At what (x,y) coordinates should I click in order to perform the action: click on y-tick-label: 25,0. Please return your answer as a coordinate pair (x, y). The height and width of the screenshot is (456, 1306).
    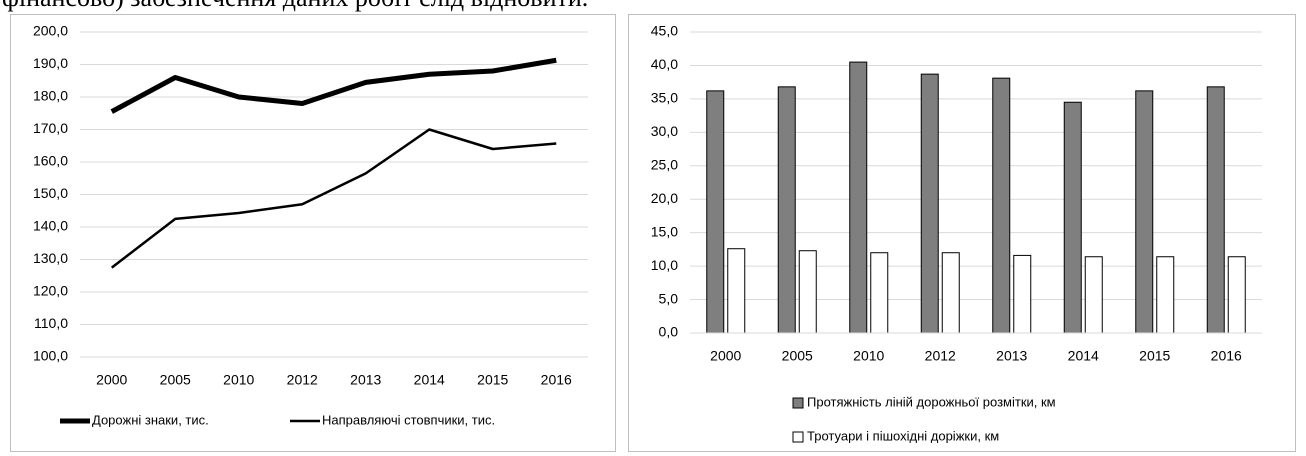
    Looking at the image, I should click on (664, 164).